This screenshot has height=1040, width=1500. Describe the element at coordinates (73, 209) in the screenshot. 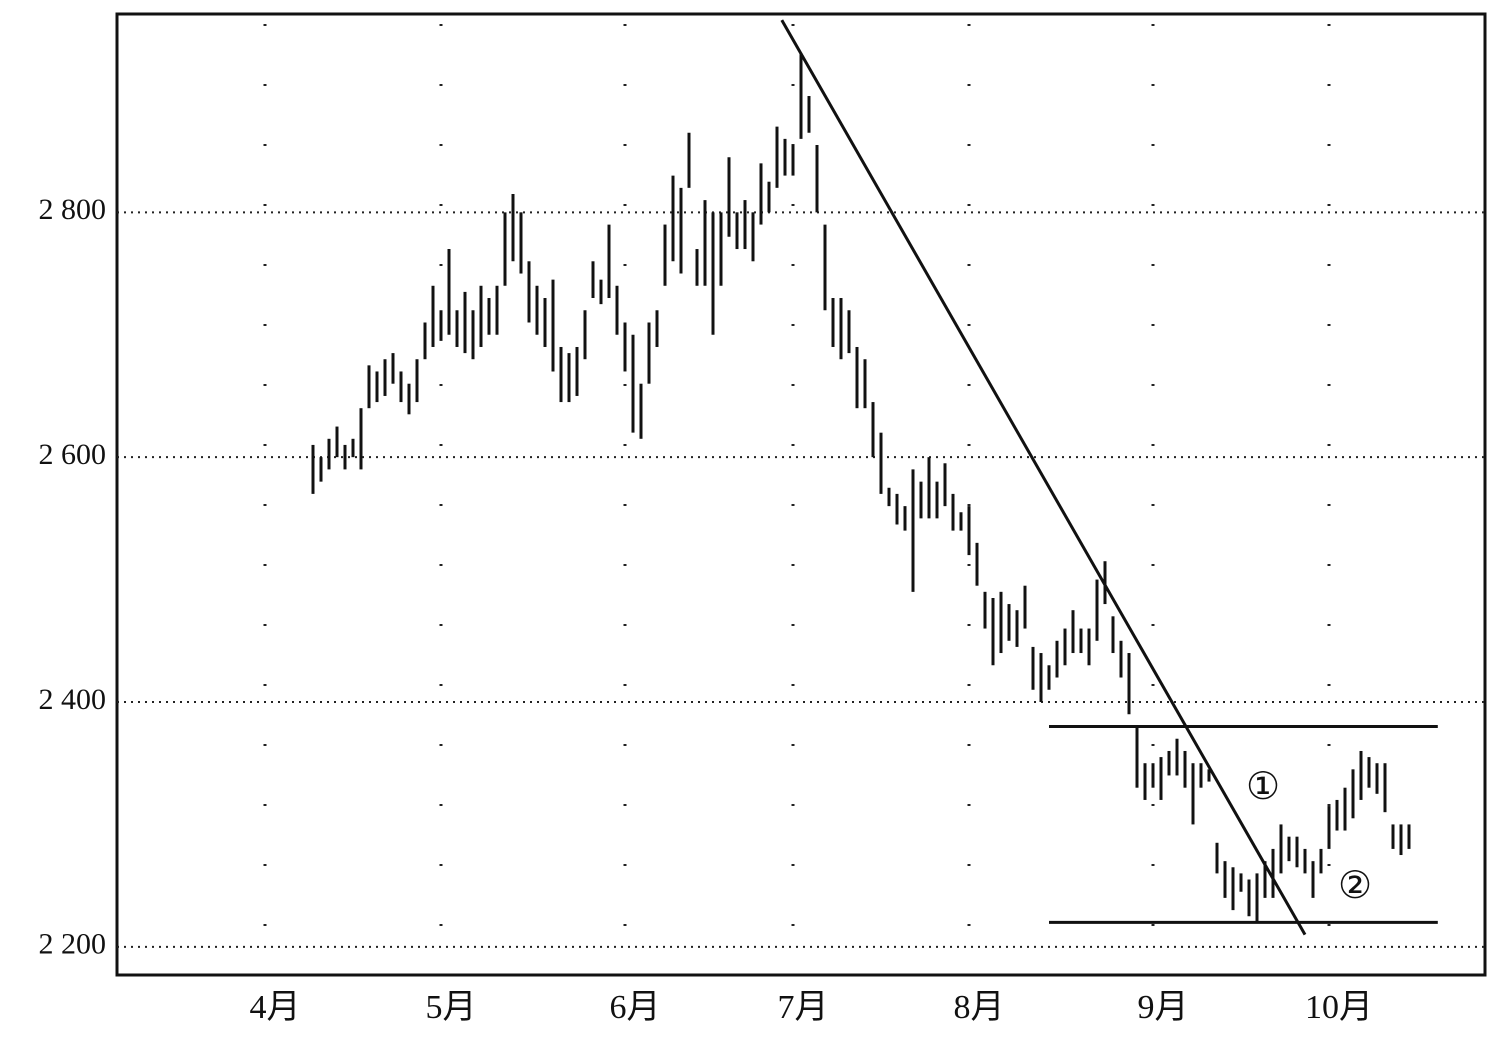

I see `y-tick-label: 2 800` at that location.